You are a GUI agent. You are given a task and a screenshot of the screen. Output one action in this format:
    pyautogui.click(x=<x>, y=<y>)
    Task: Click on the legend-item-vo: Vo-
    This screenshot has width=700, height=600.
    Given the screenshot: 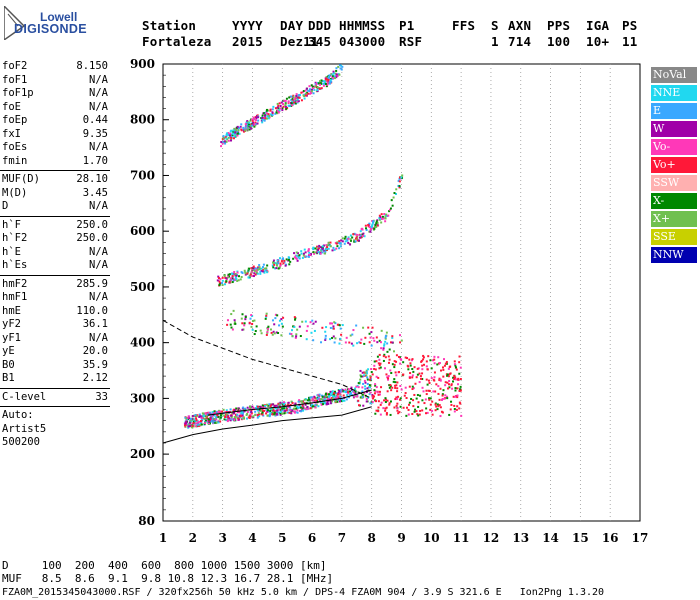 What is the action you would take?
    pyautogui.click(x=674, y=147)
    